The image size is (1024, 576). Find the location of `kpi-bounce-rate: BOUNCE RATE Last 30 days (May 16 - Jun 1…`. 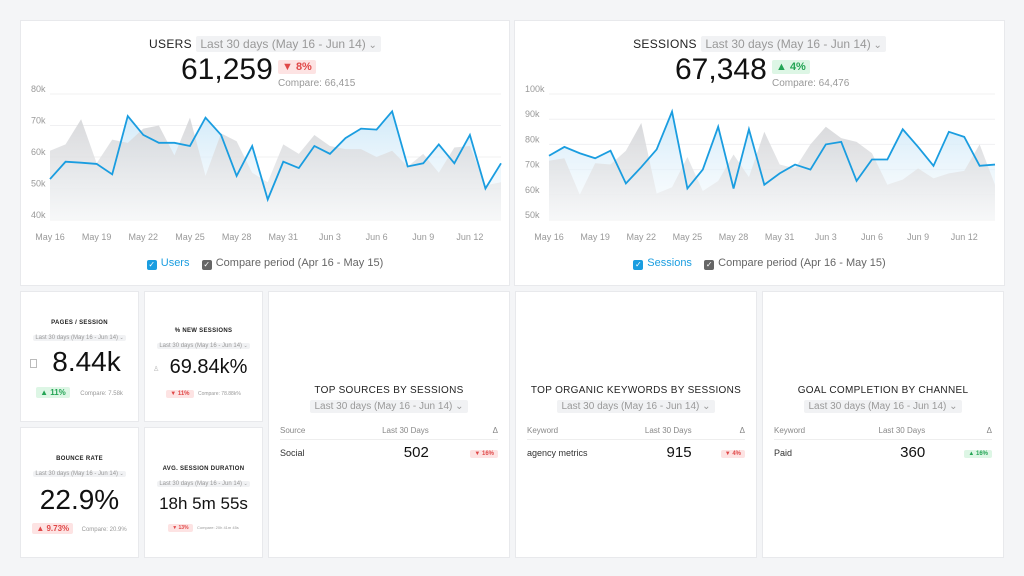

kpi-bounce-rate: BOUNCE RATE Last 30 days (May 16 - Jun 1… is located at coordinates (79, 492).